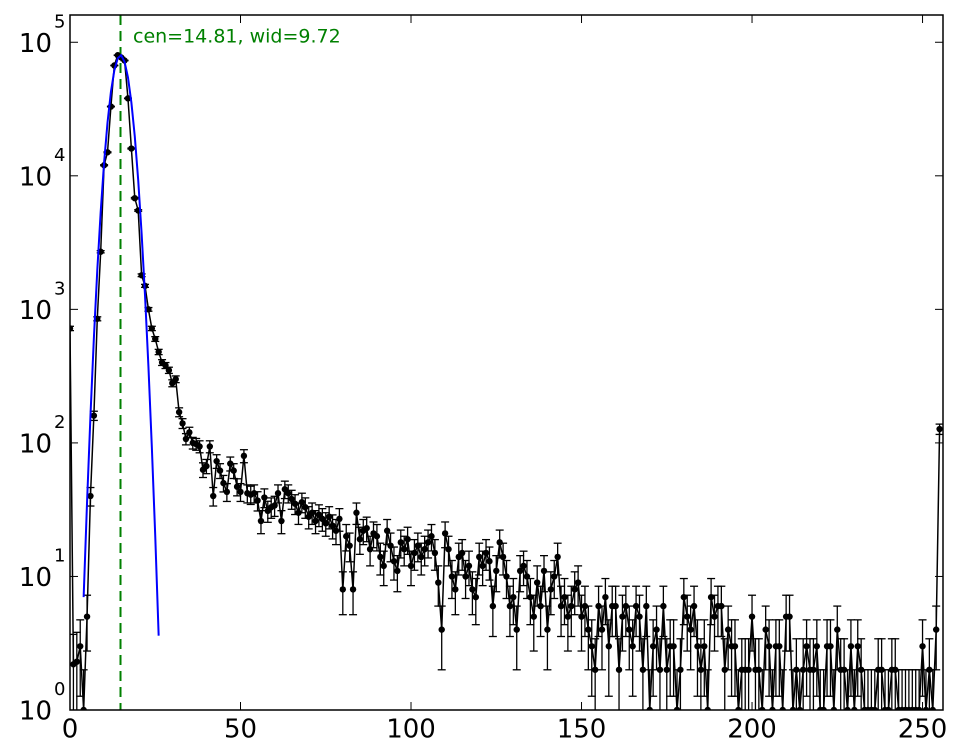 Image resolution: width=965 pixels, height=756 pixels. What do you see at coordinates (59, 155) in the screenshot?
I see `y-tick-exponent: 4` at bounding box center [59, 155].